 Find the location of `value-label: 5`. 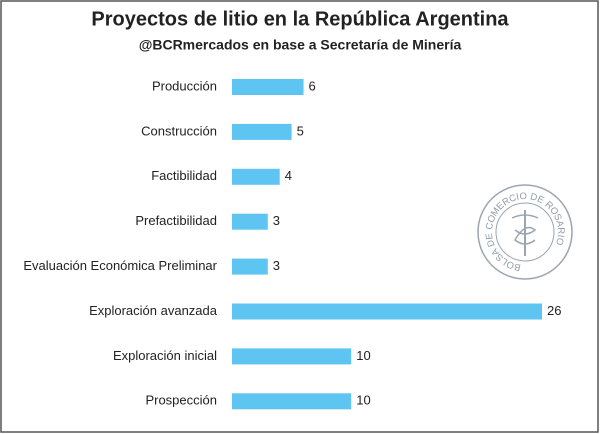

value-label: 5 is located at coordinates (300, 130).